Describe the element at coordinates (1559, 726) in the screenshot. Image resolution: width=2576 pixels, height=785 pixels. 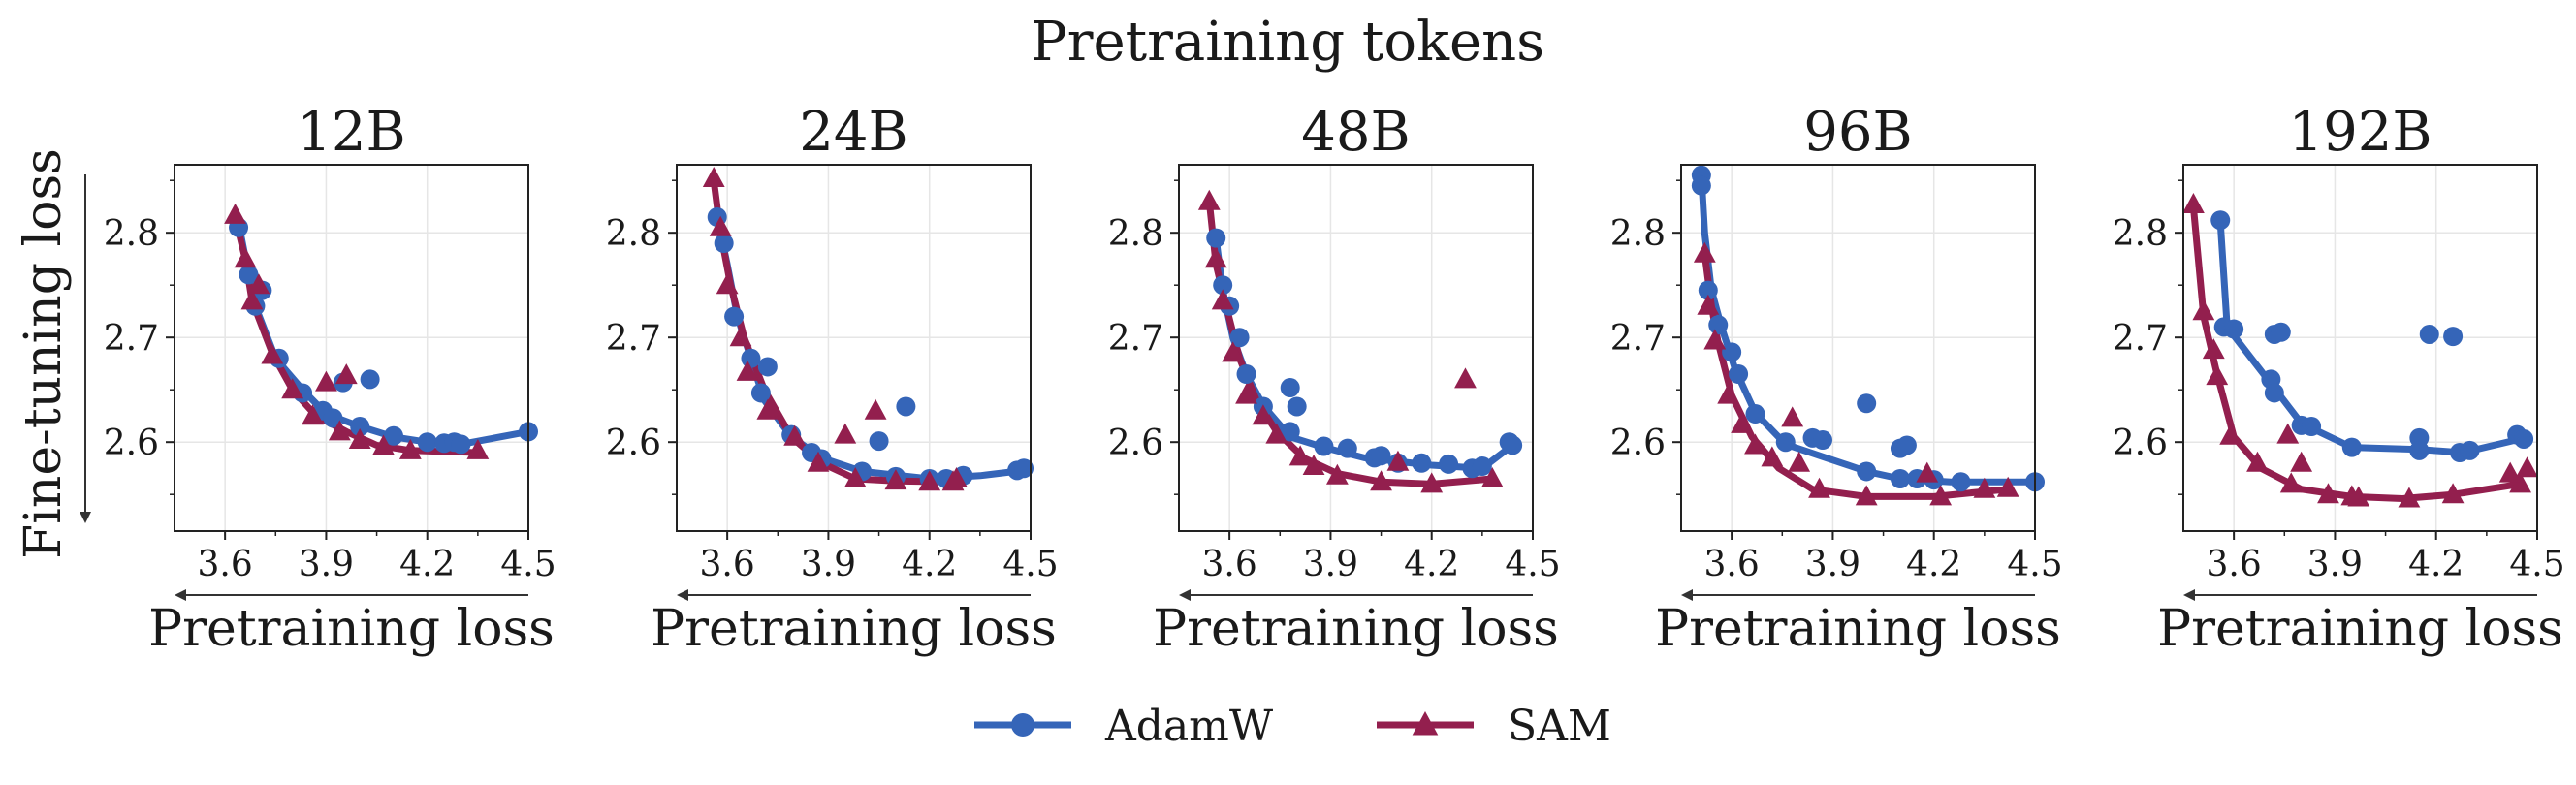
I see `legend-label-sam: SAM` at that location.